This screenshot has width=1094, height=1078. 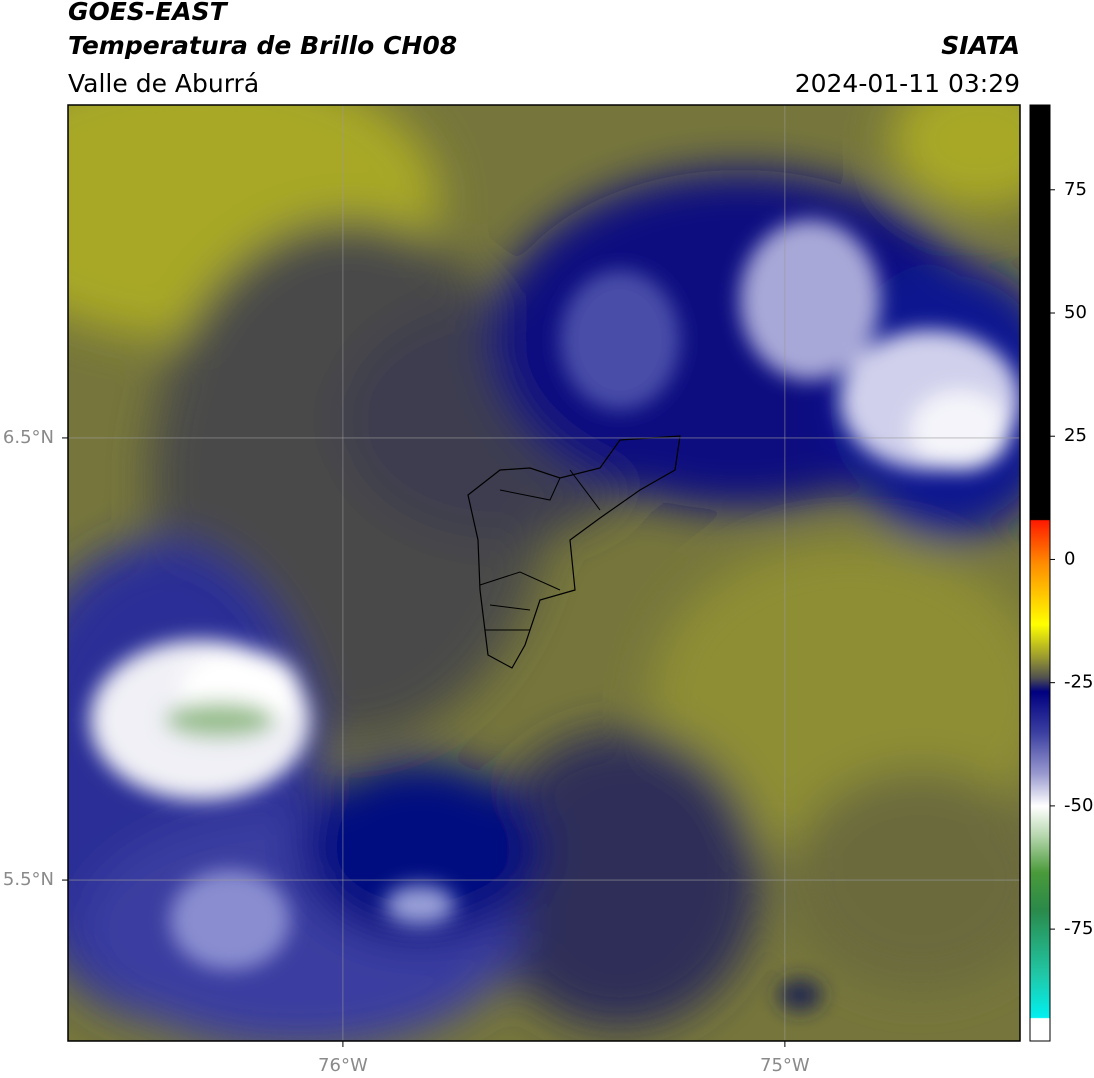 What do you see at coordinates (1075, 189) in the screenshot?
I see `colorbar-tick-label: 75` at bounding box center [1075, 189].